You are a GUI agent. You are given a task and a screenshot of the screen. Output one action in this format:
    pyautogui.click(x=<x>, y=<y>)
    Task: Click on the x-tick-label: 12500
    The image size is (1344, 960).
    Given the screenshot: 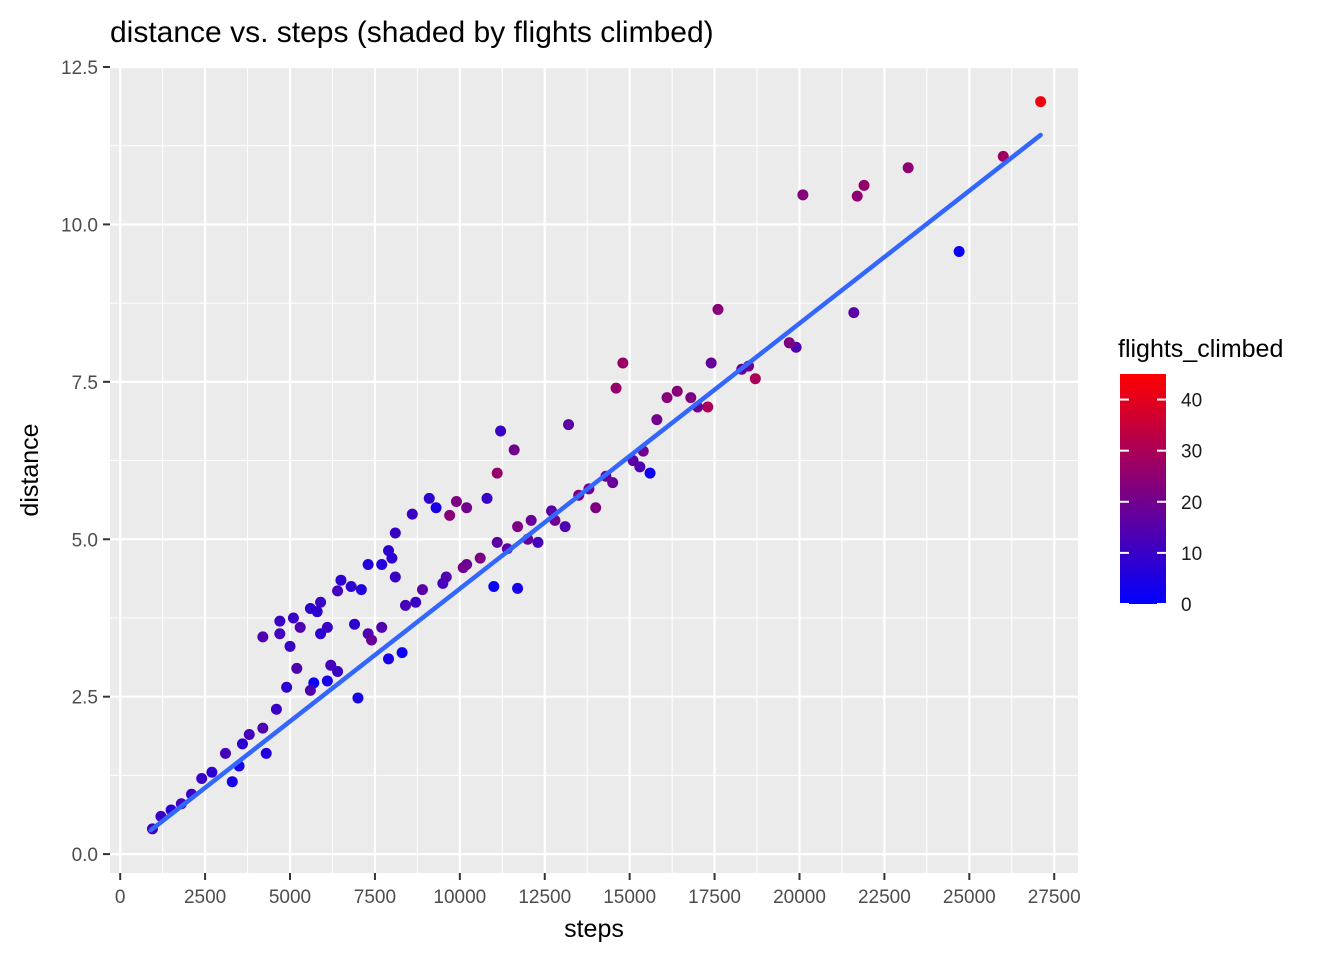 What is the action you would take?
    pyautogui.click(x=544, y=897)
    